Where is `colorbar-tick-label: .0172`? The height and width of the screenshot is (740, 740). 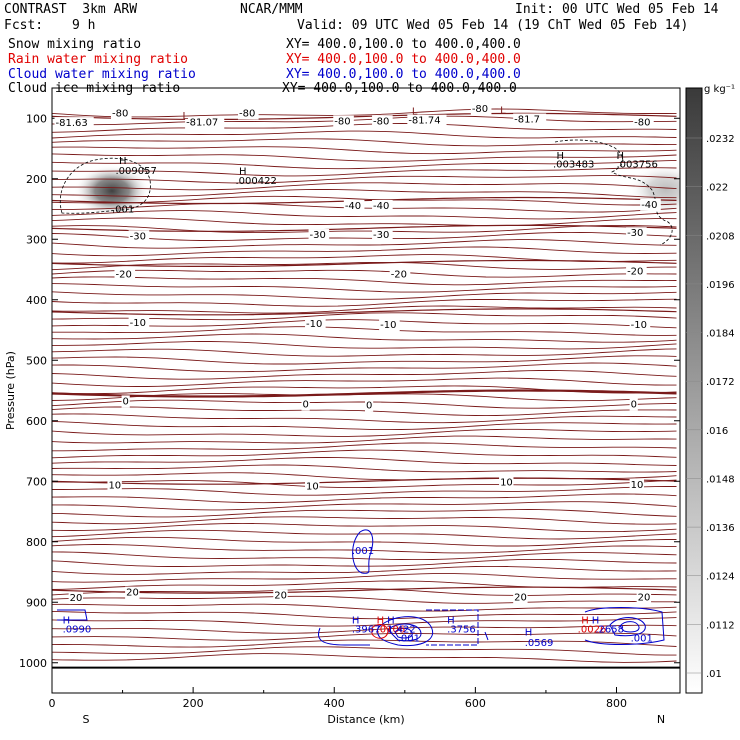 colorbar-tick-label: .0172 is located at coordinates (720, 382).